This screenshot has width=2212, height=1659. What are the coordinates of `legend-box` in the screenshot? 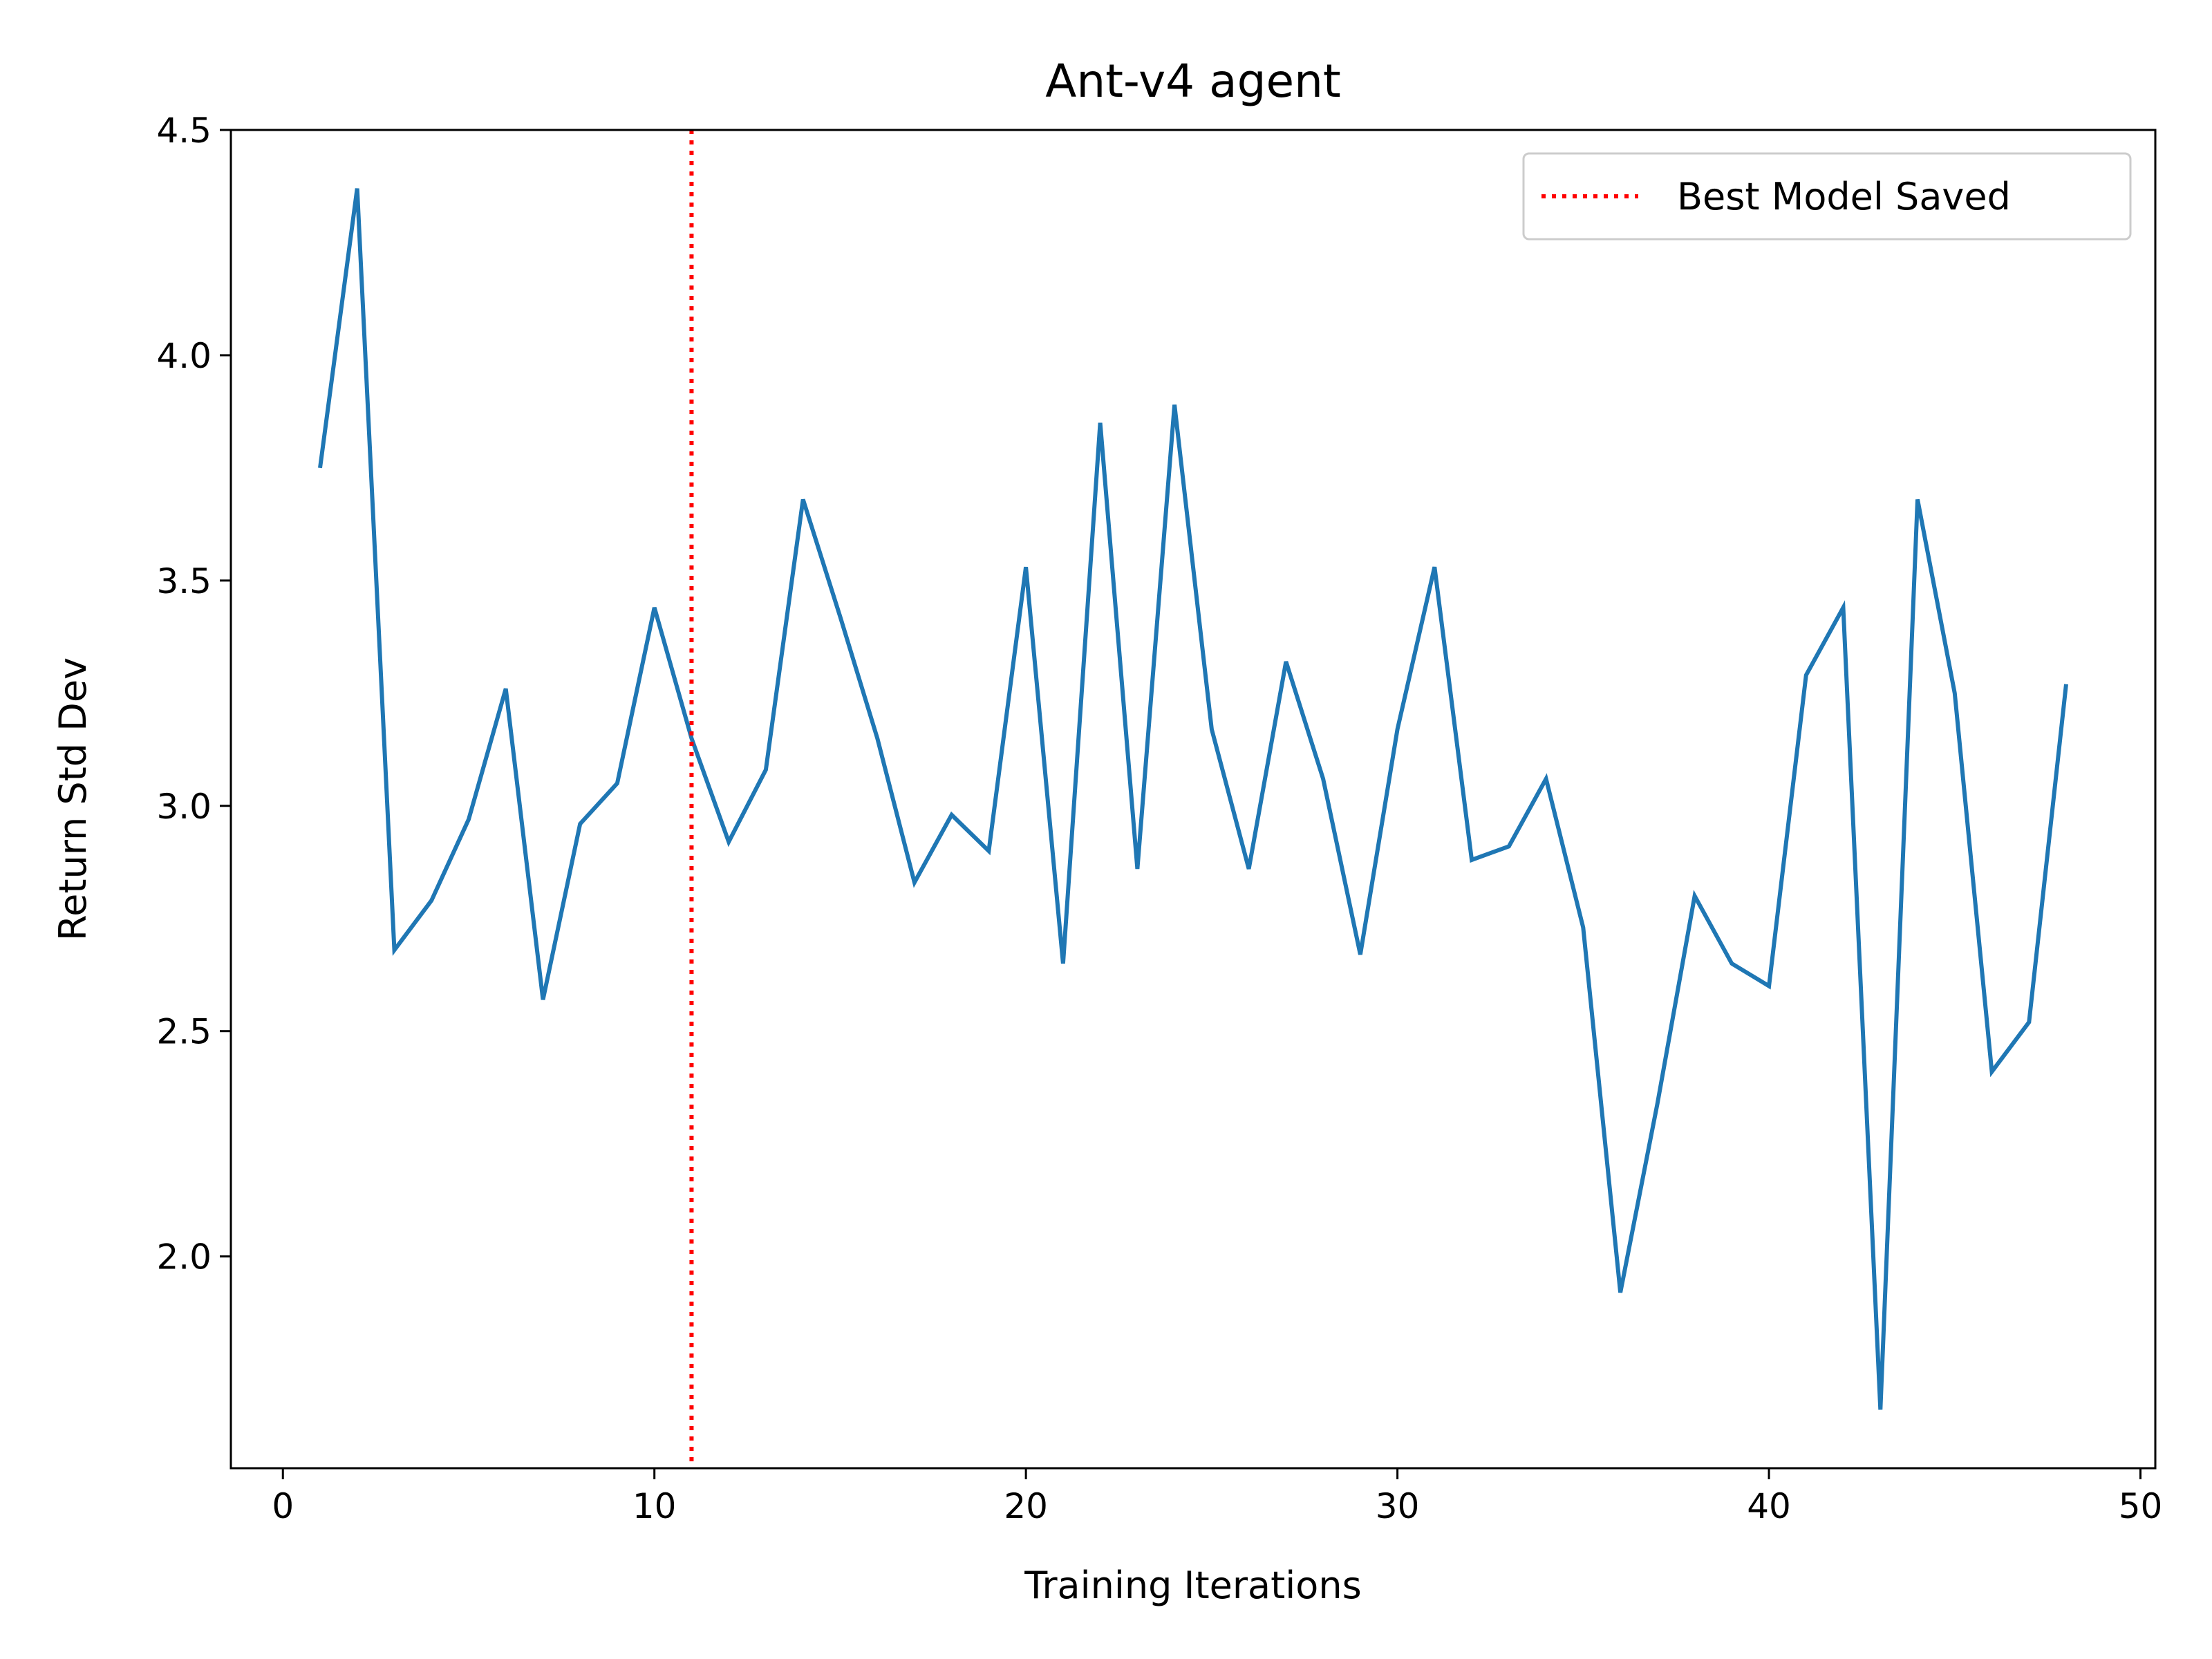 It's located at (1827, 197).